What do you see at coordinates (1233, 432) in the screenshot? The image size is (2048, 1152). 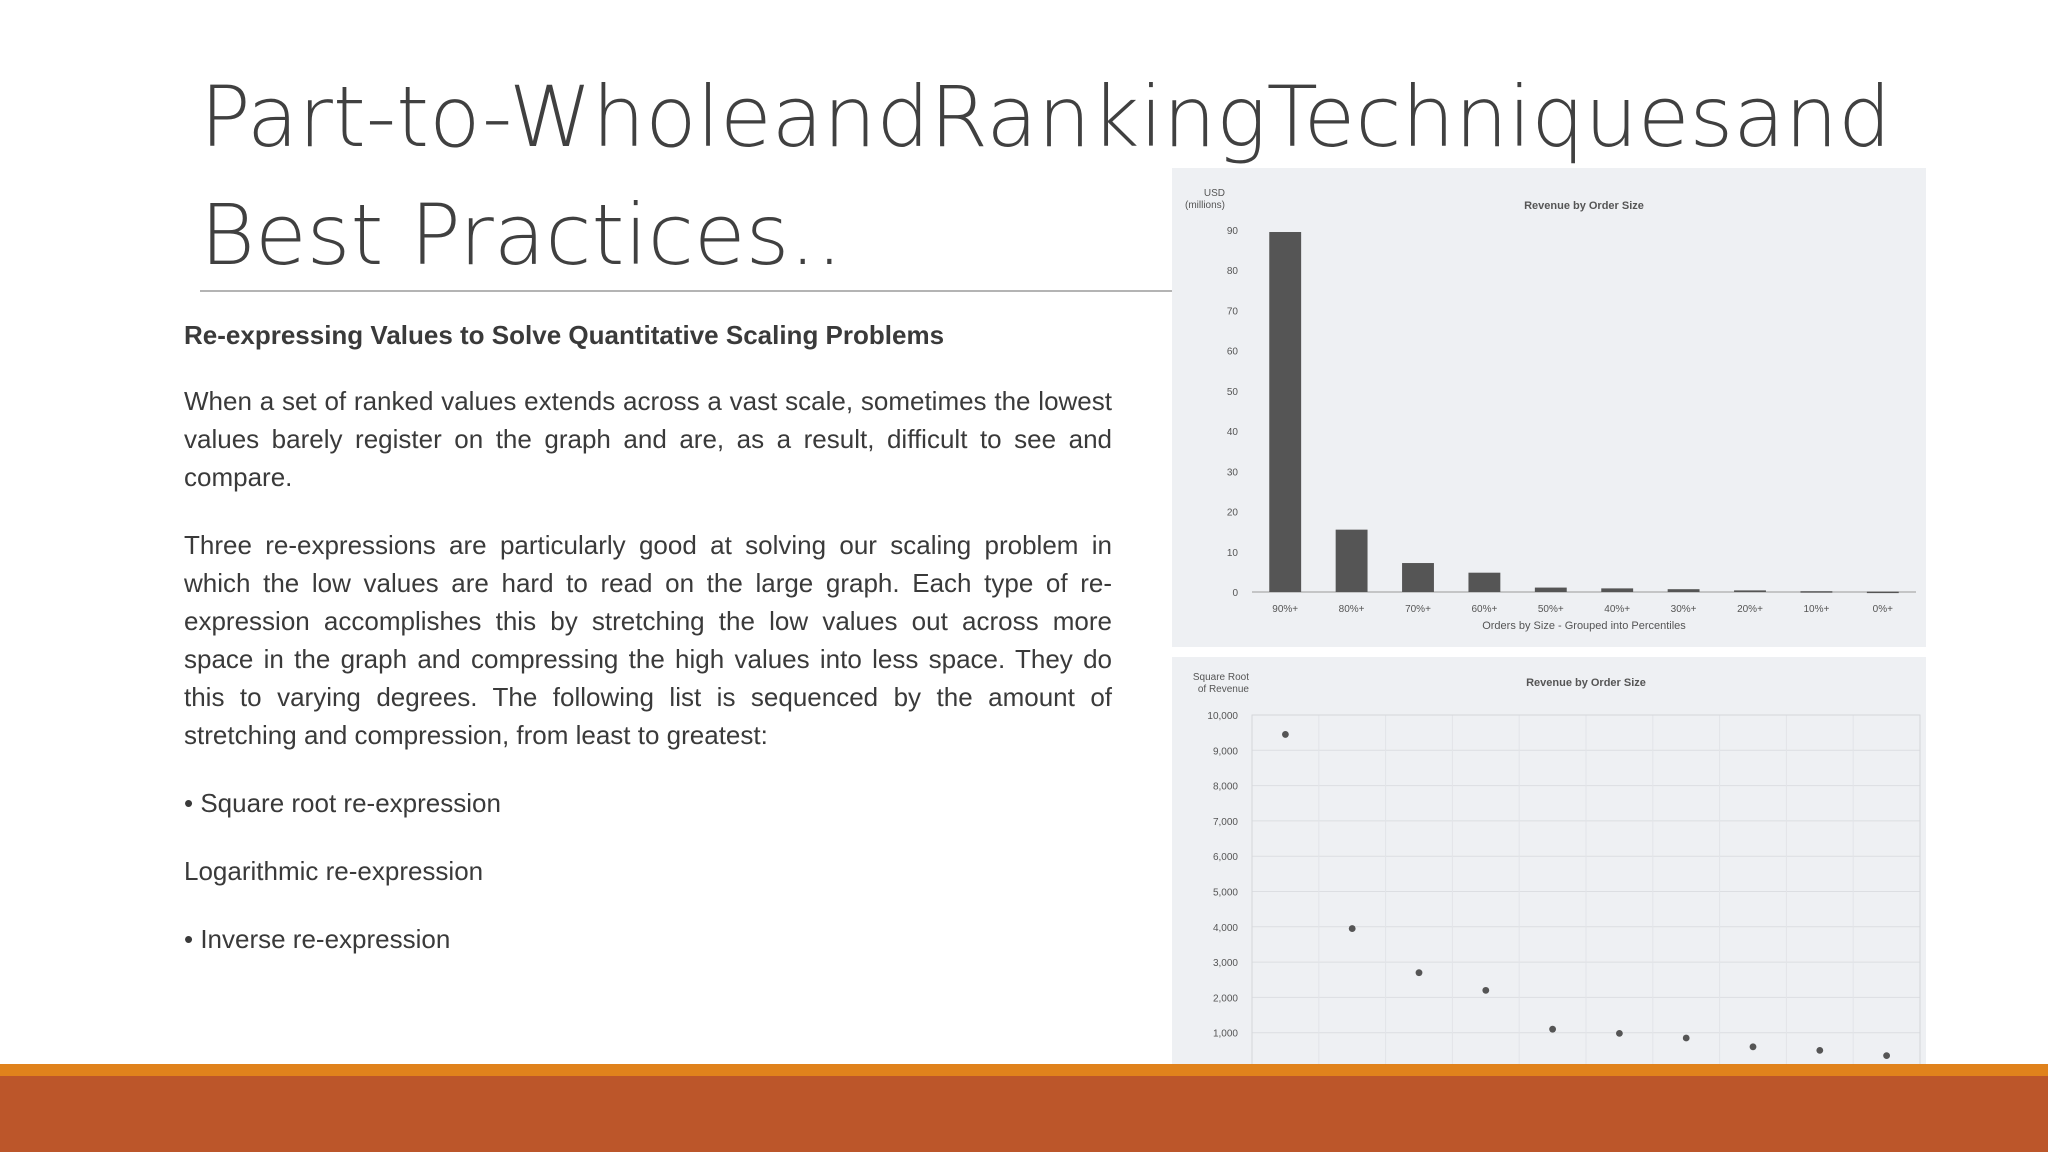 I see `y-tick-label: 40` at bounding box center [1233, 432].